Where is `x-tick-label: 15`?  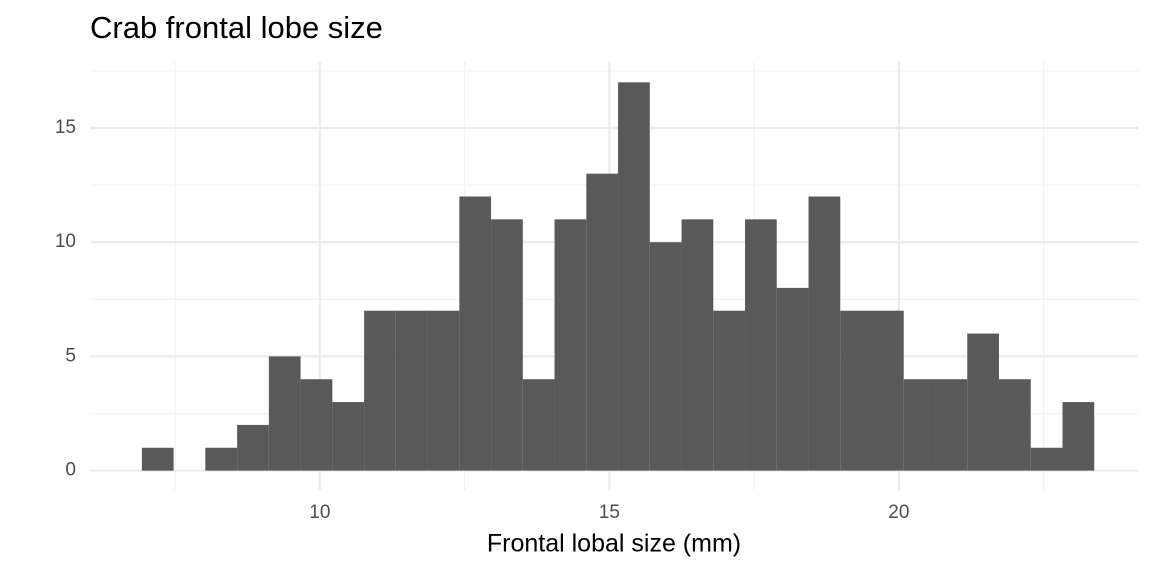 x-tick-label: 15 is located at coordinates (609, 512).